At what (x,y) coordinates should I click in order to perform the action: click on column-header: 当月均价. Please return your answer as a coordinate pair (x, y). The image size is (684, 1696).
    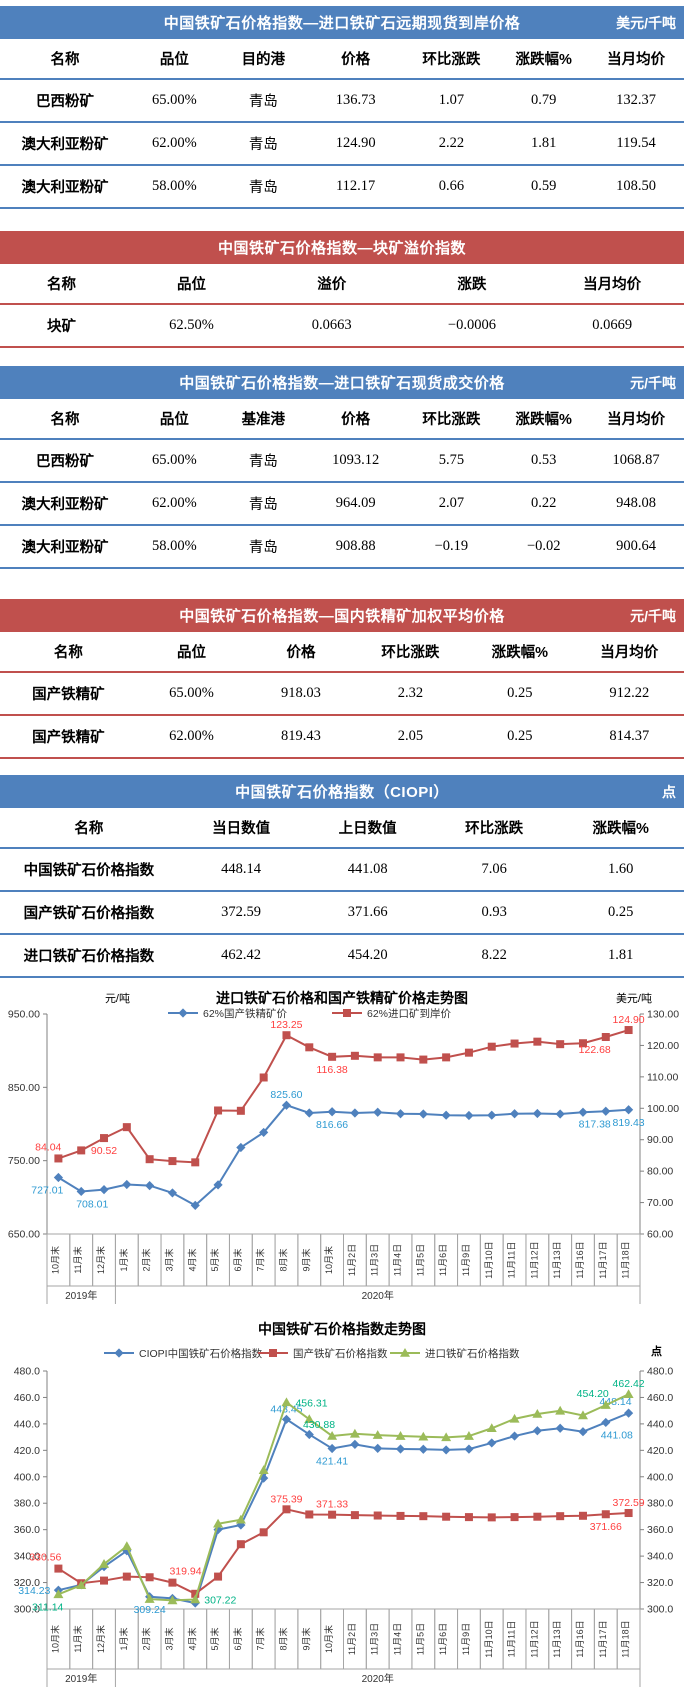
    Looking at the image, I should click on (636, 419).